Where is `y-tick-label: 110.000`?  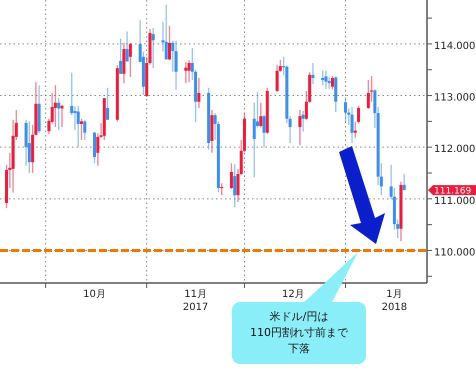 y-tick-label: 110.000 is located at coordinates (455, 252).